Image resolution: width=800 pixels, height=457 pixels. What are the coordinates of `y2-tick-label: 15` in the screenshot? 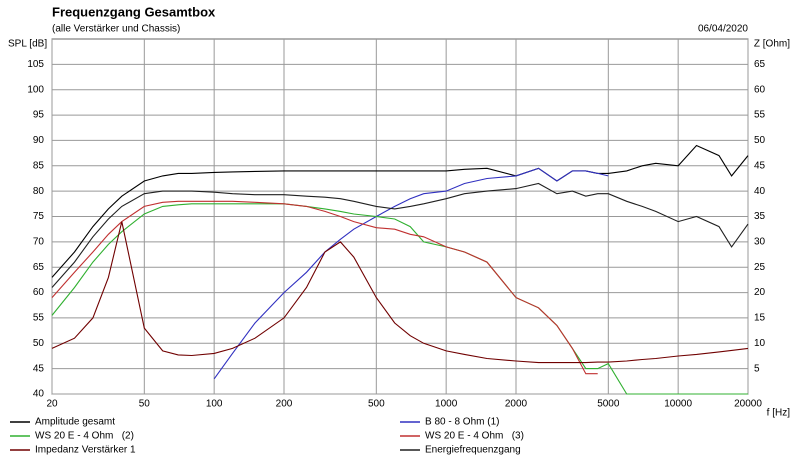 It's located at (760, 318).